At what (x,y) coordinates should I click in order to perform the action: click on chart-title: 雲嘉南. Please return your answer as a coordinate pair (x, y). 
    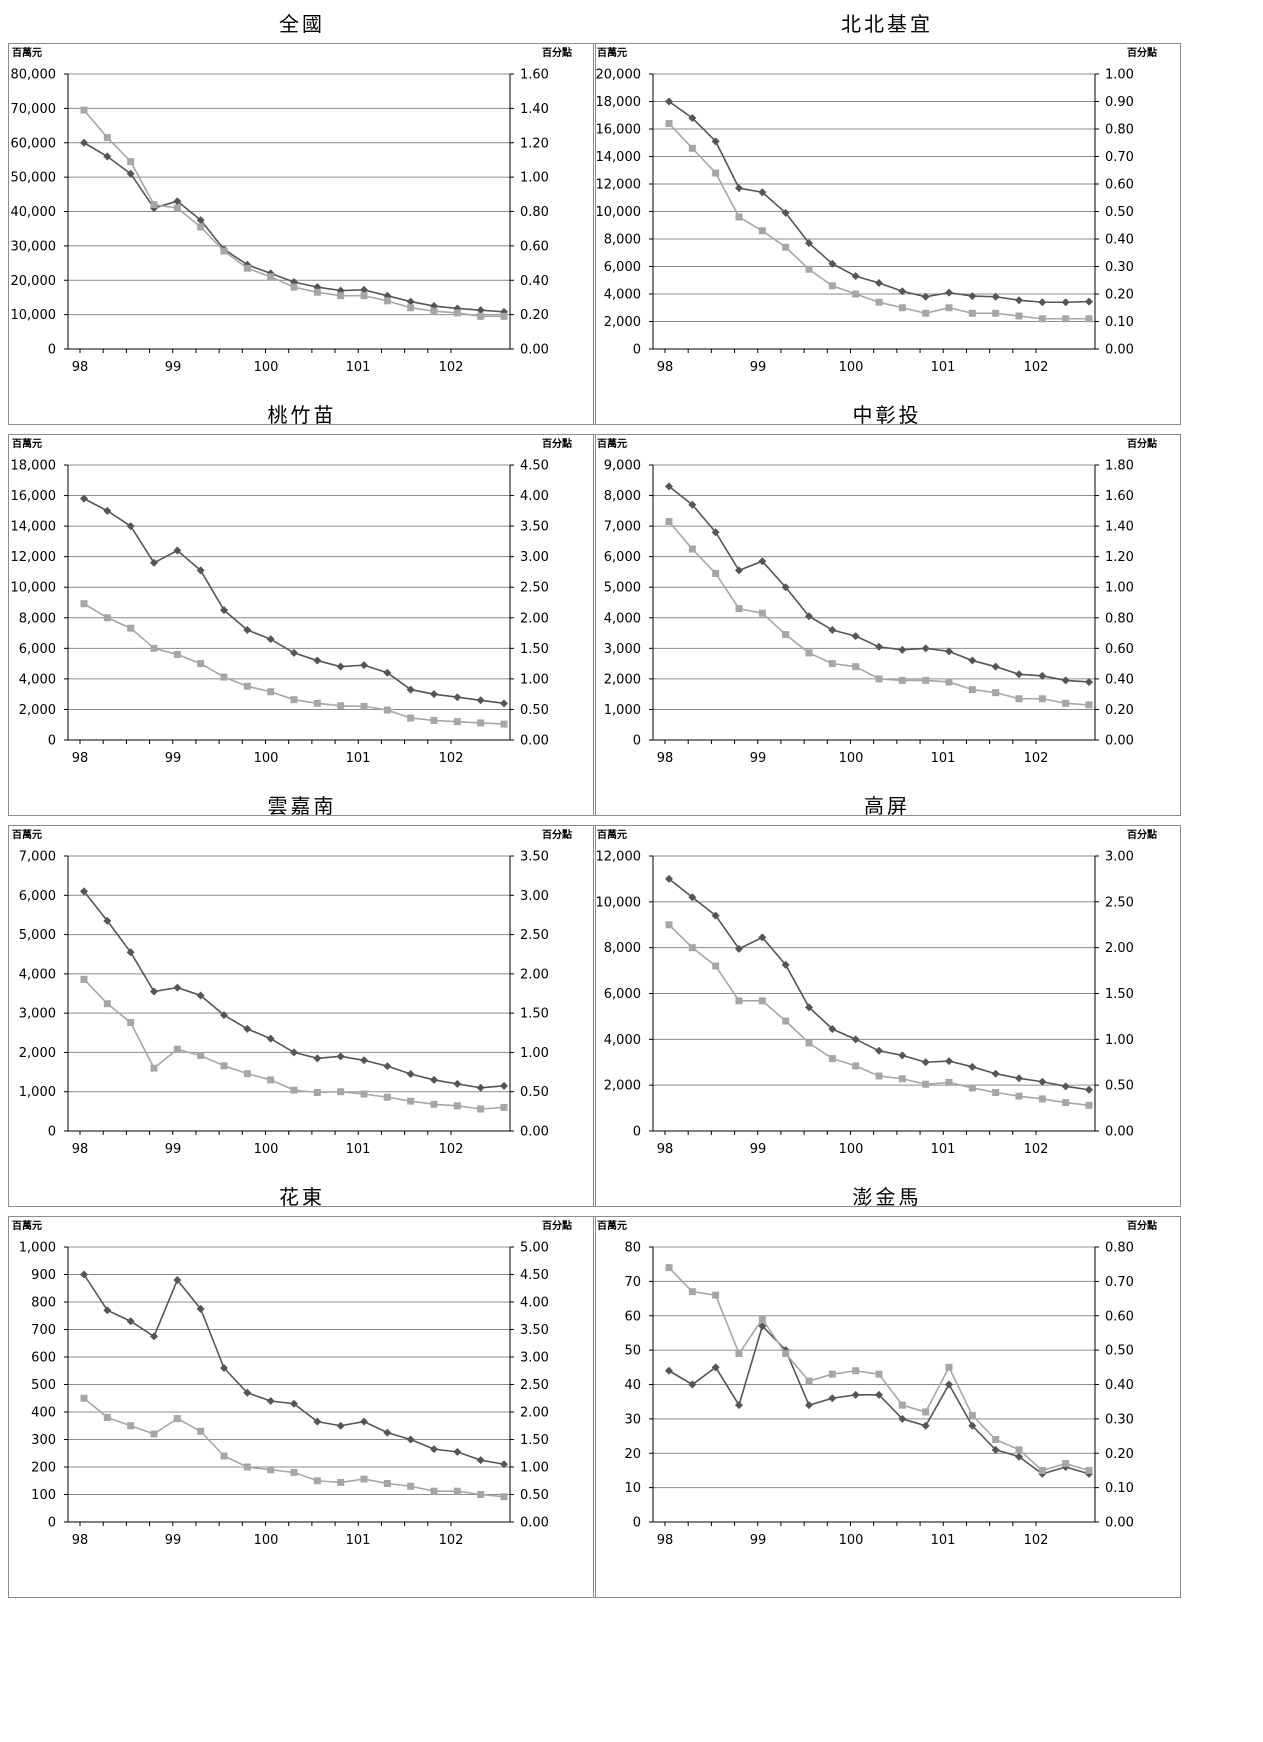
    Looking at the image, I should click on (302, 806).